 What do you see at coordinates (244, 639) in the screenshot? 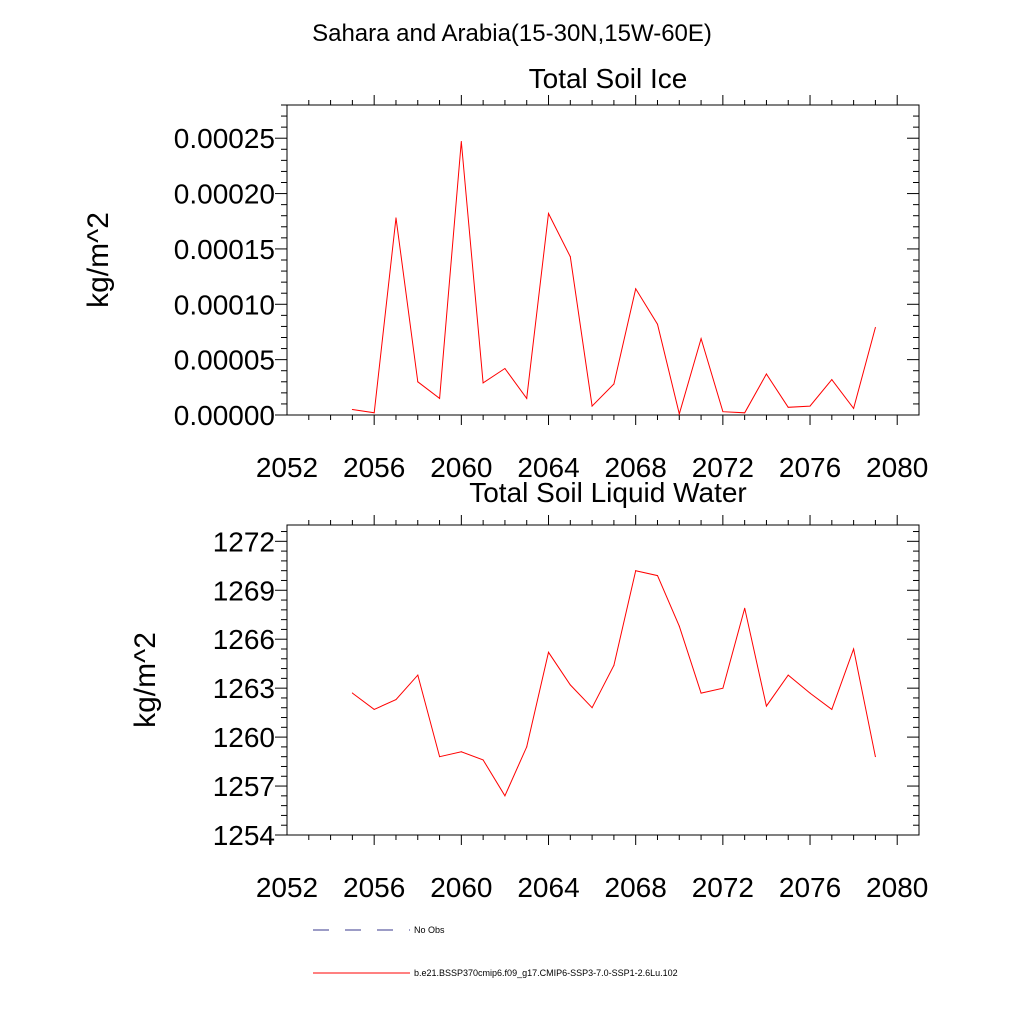
I see `y-tick-label: 1266` at bounding box center [244, 639].